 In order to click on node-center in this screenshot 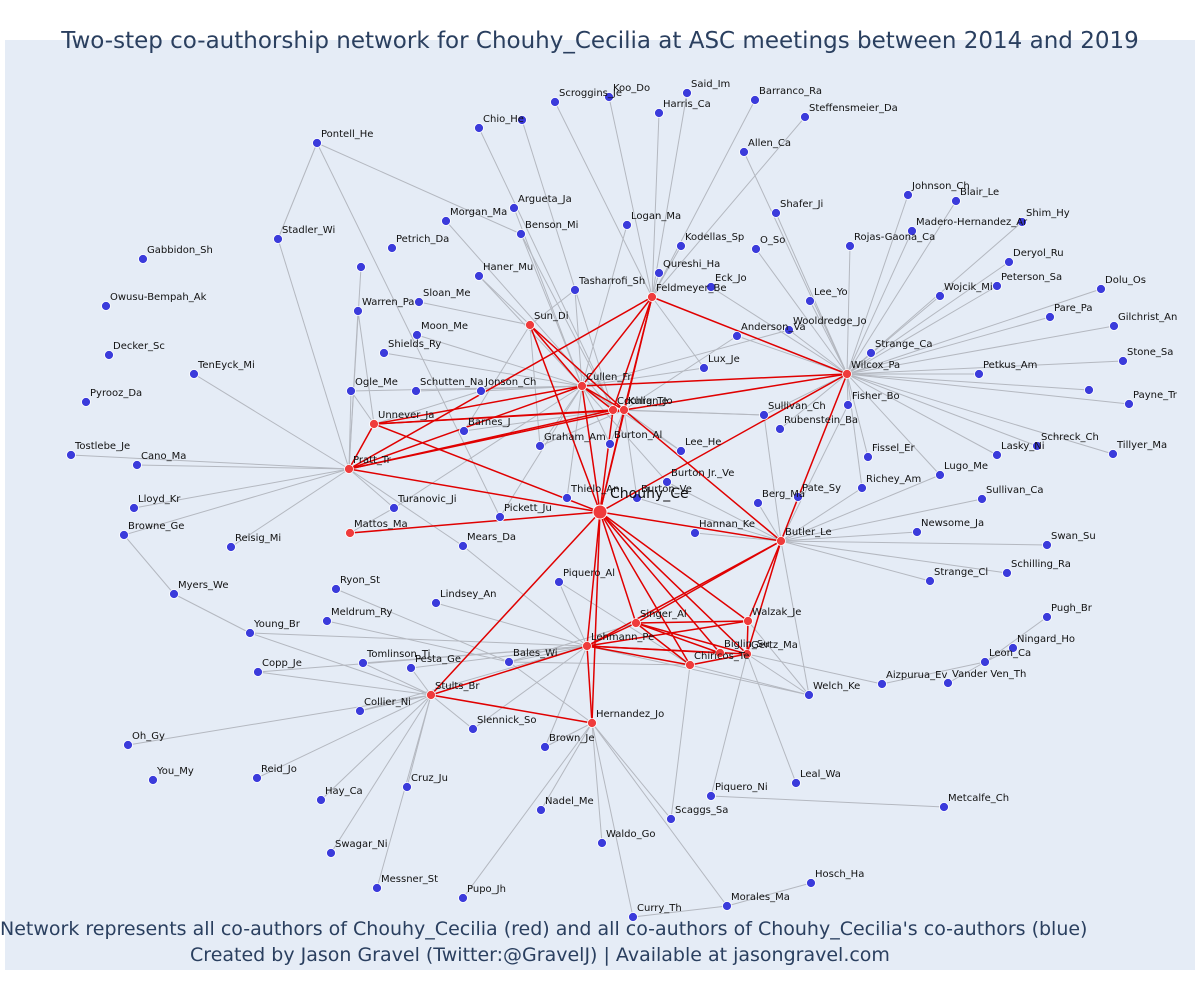, I will do `click(600, 512)`.